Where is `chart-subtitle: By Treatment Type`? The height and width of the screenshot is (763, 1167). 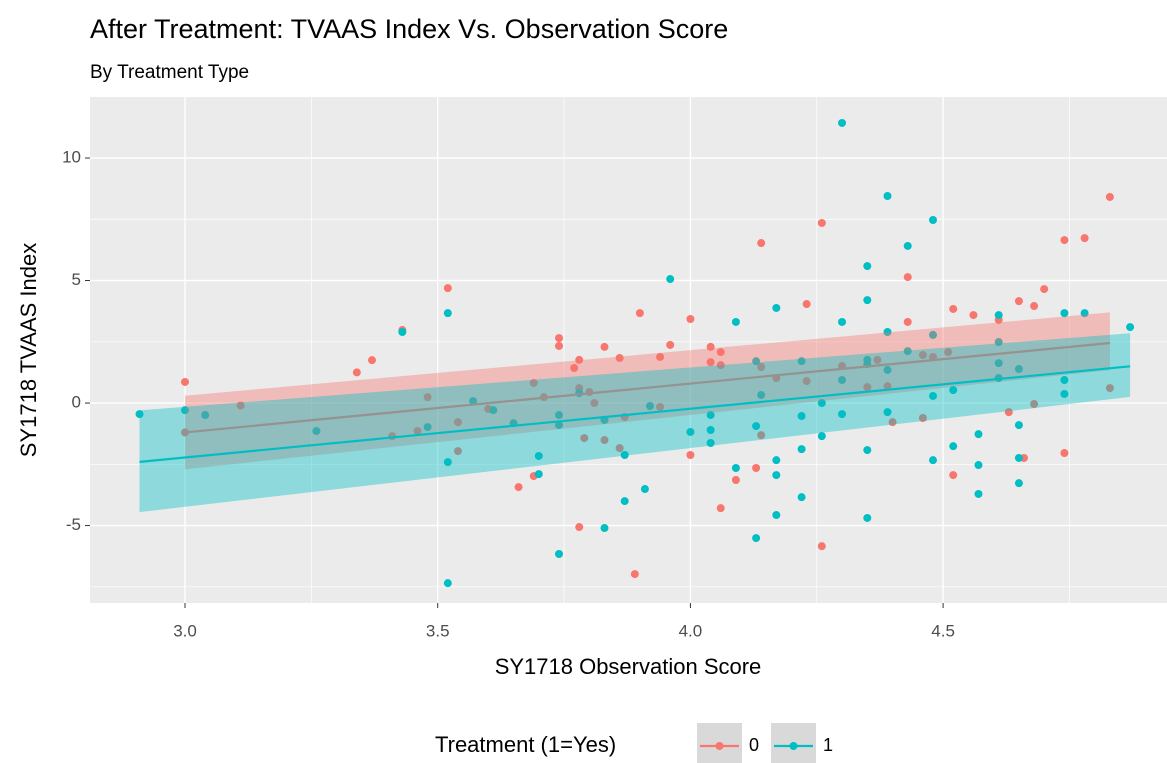 chart-subtitle: By Treatment Type is located at coordinates (169, 72).